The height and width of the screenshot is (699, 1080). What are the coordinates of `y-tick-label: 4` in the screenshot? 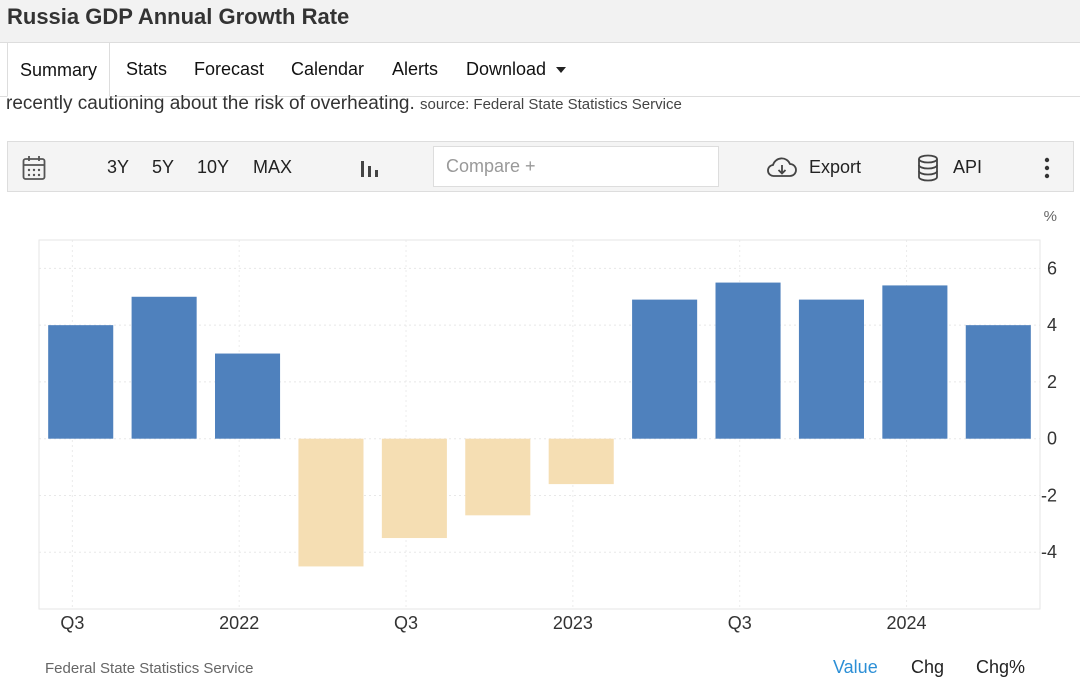 It's located at (1052, 325).